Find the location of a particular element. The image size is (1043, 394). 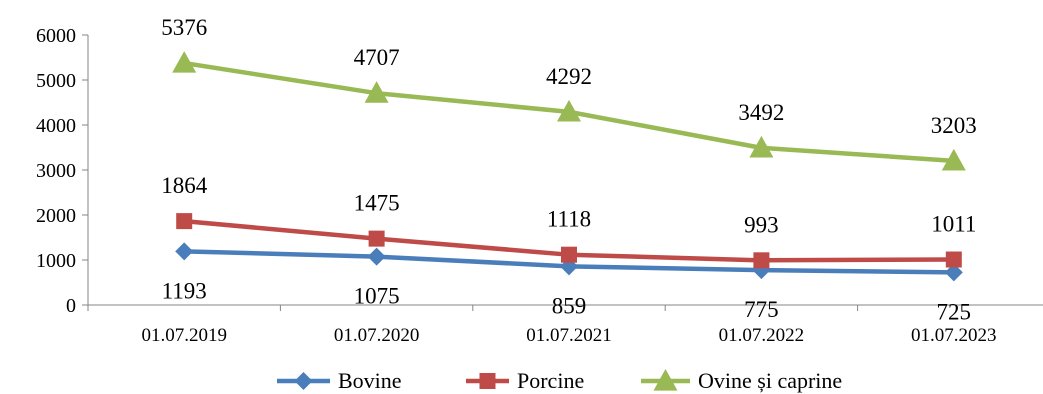

data-label-ovine-i-caprine: 5376 is located at coordinates (184, 27).